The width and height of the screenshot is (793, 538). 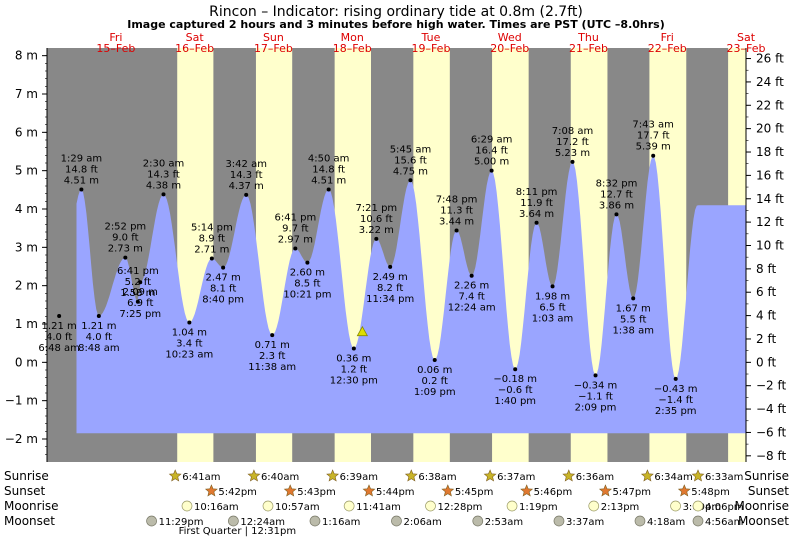 I want to click on tide-label: 10.6 ft, so click(x=376, y=219).